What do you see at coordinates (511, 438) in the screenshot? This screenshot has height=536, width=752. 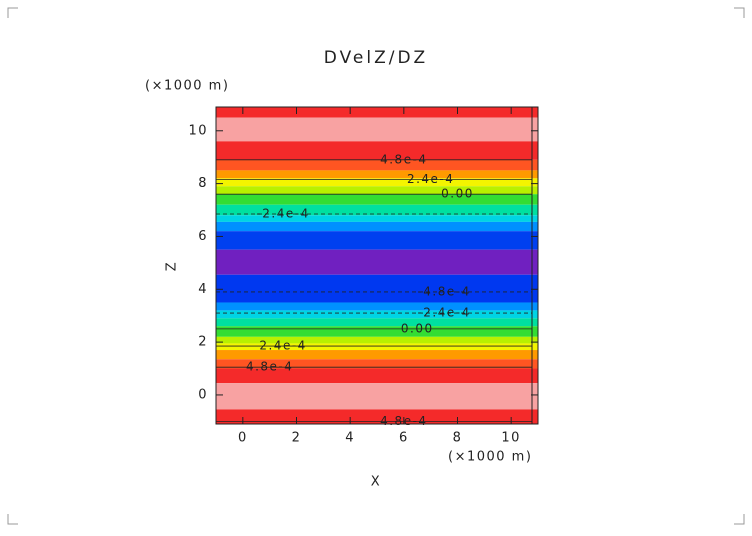 I see `x-tick-label: 10` at bounding box center [511, 438].